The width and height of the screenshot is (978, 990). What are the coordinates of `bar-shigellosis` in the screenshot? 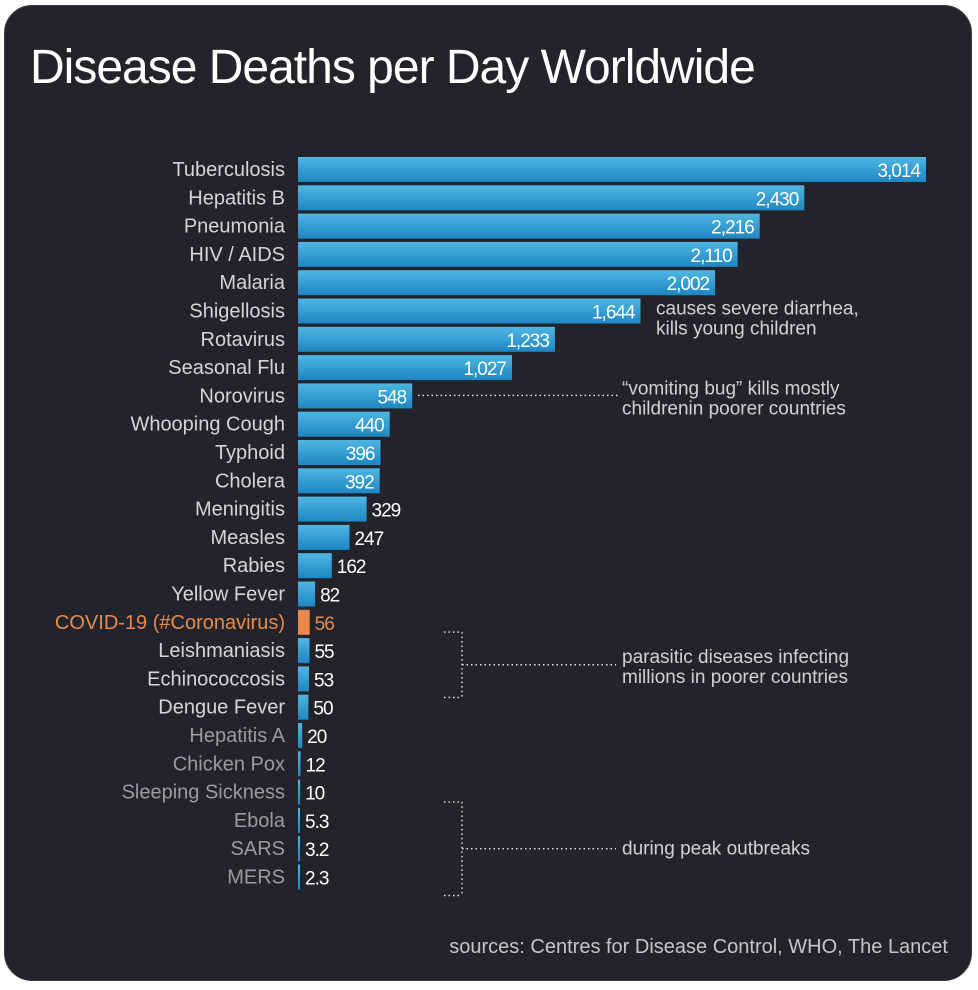 It's located at (469, 311).